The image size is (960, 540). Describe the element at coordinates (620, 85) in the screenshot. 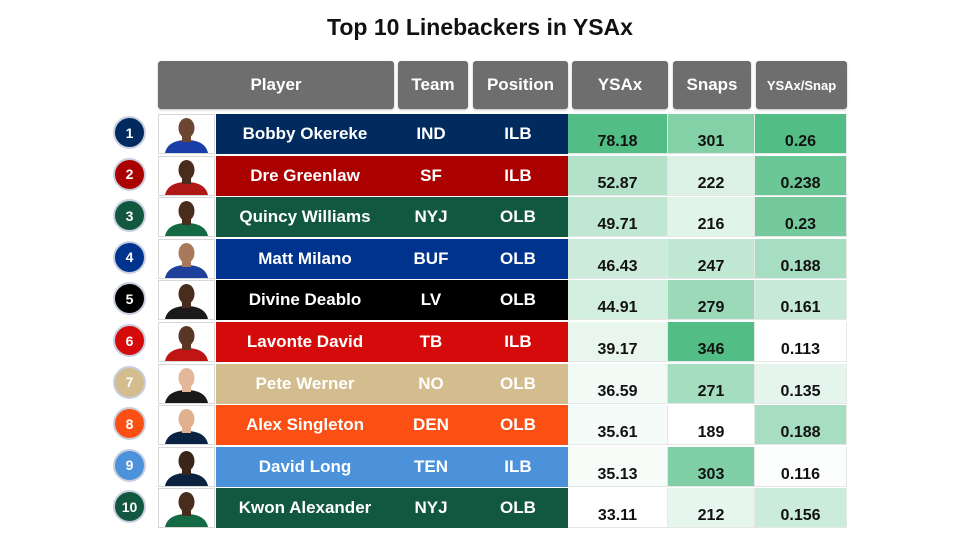

I see `header-ysax: YSAx` at that location.